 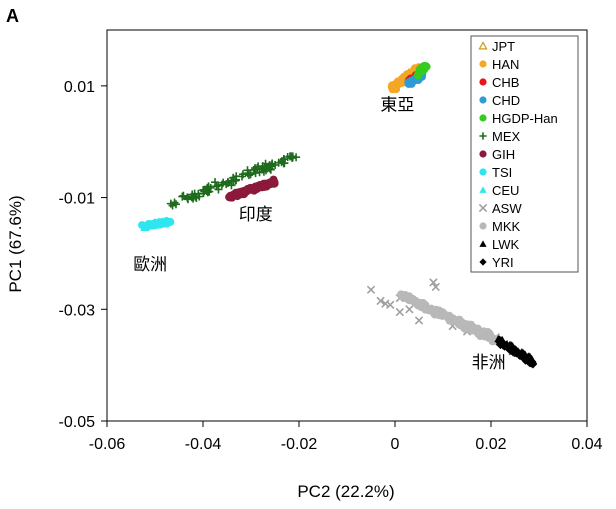 I want to click on series-gih, so click(x=252, y=188).